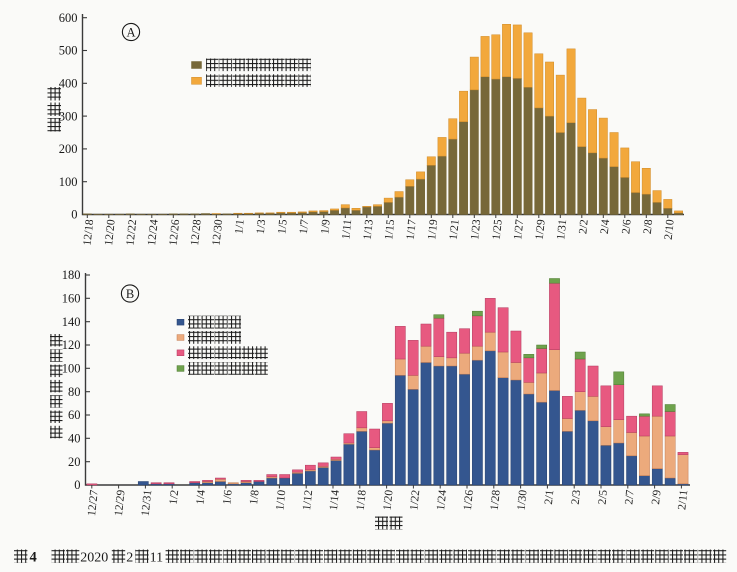 This screenshot has width=737, height=572. What do you see at coordinates (33, 557) in the screenshot?
I see `svg-text: 4` at bounding box center [33, 557].